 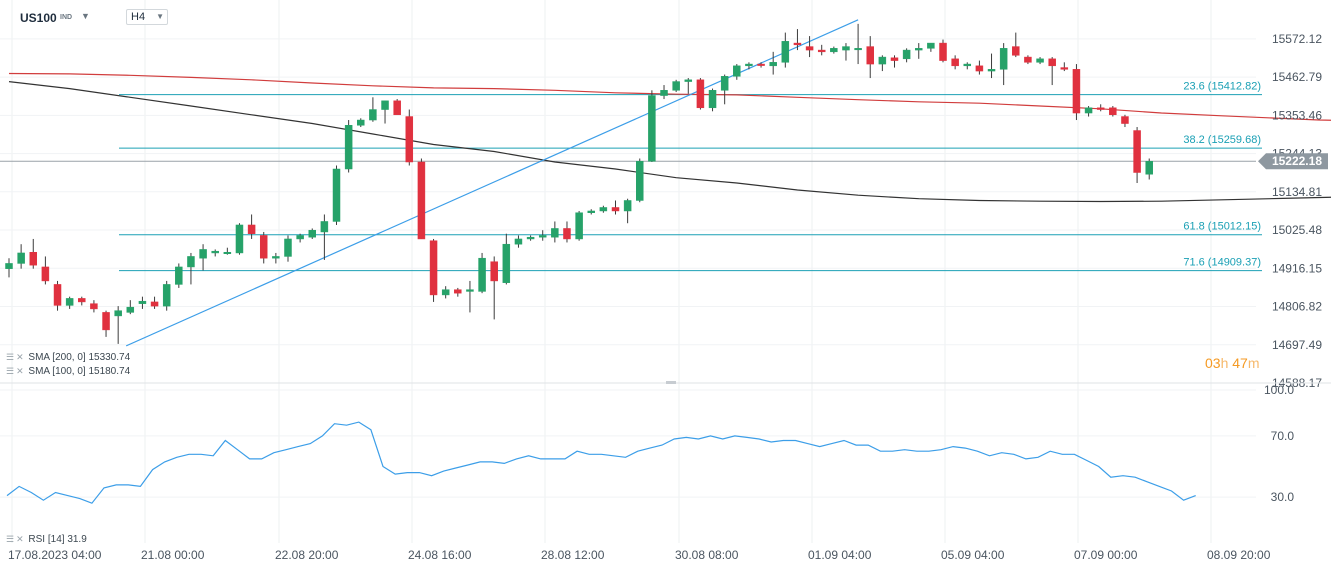 What do you see at coordinates (1283, 436) in the screenshot?
I see `rsi-axis-label: 70.0` at bounding box center [1283, 436].